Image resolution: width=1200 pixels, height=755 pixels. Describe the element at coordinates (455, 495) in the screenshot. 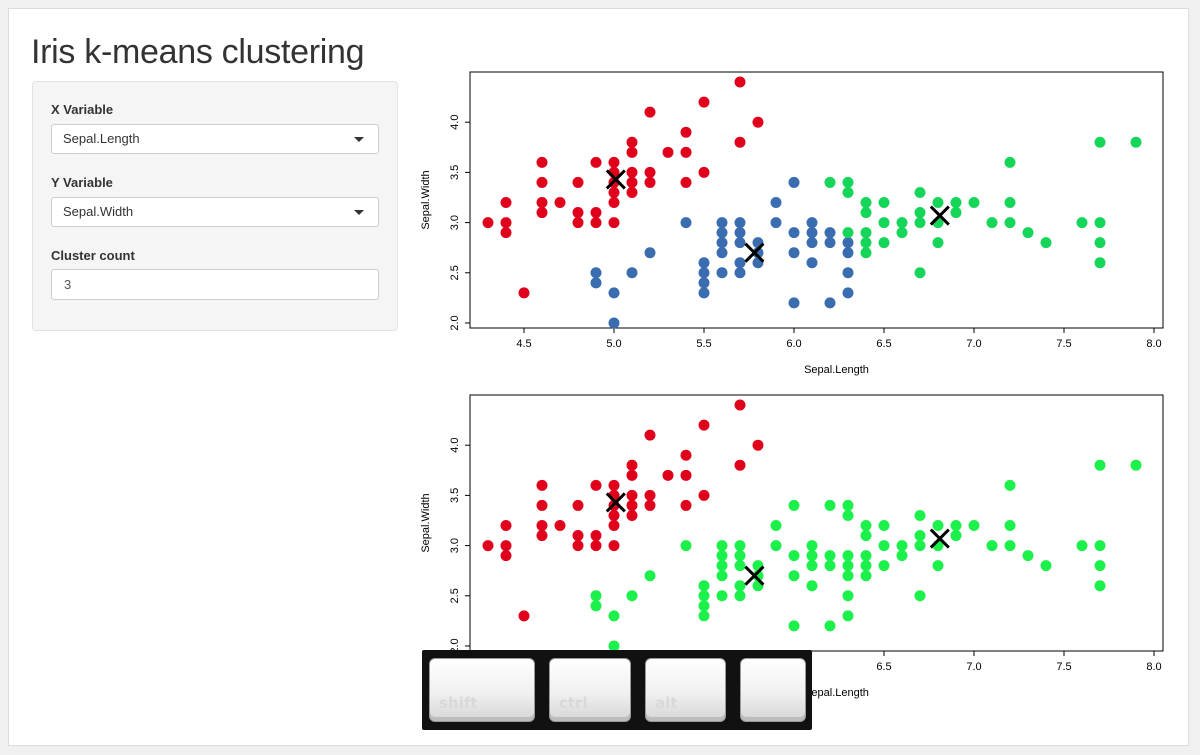

I see `y-tick-label: 3.5` at that location.